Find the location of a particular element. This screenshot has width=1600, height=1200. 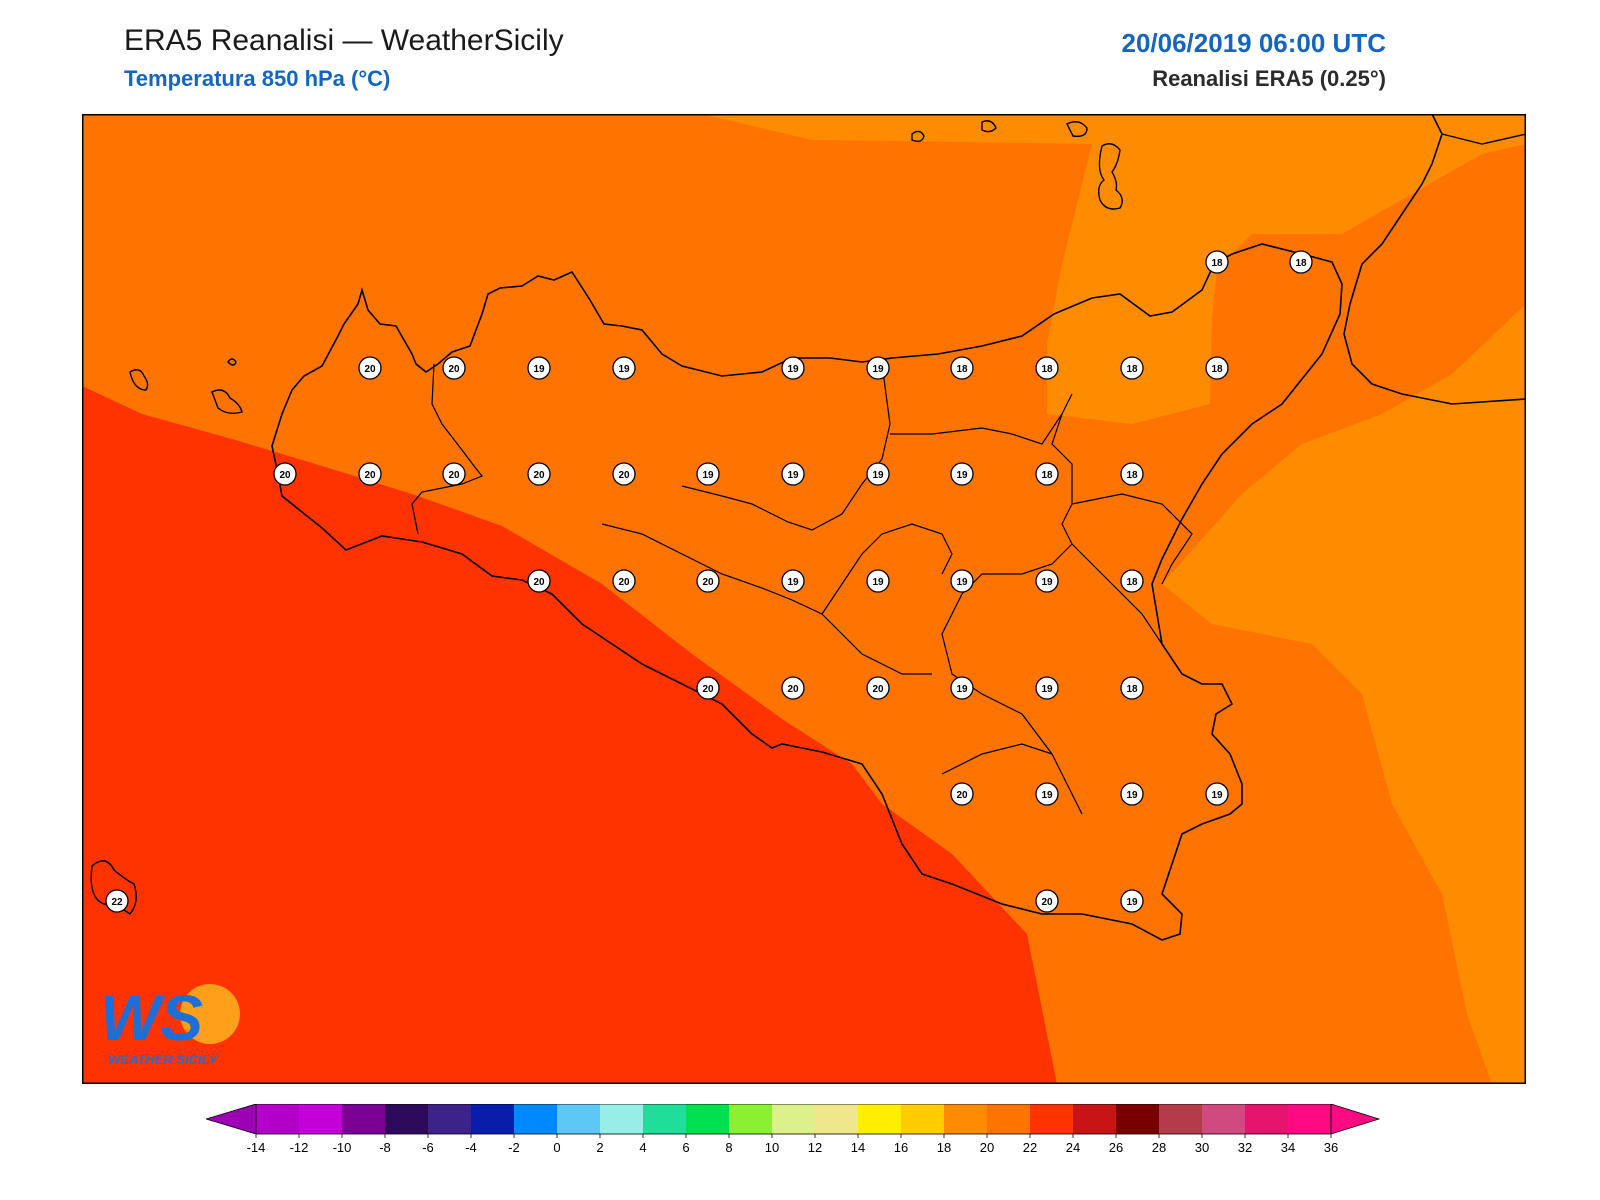

colorbar-under-arrow is located at coordinates (230, 1119).